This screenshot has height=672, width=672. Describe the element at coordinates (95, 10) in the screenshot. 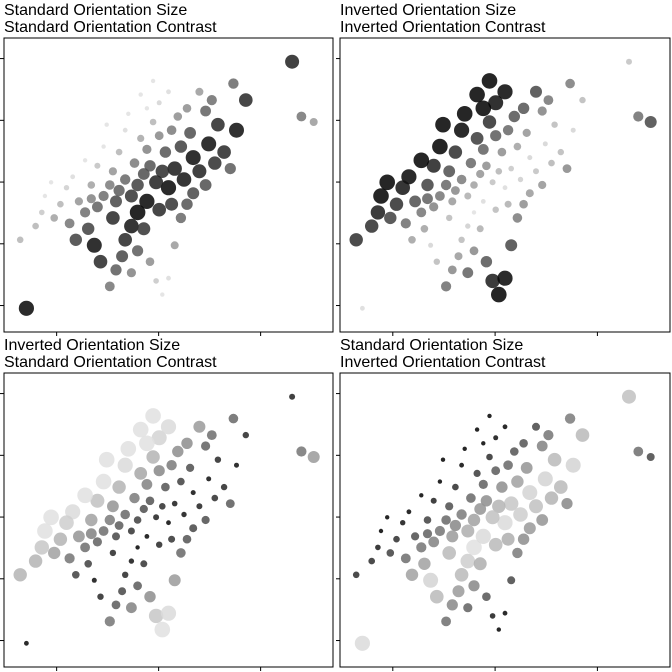

I see `panel-title-line-1: Standard Orientation Size` at that location.